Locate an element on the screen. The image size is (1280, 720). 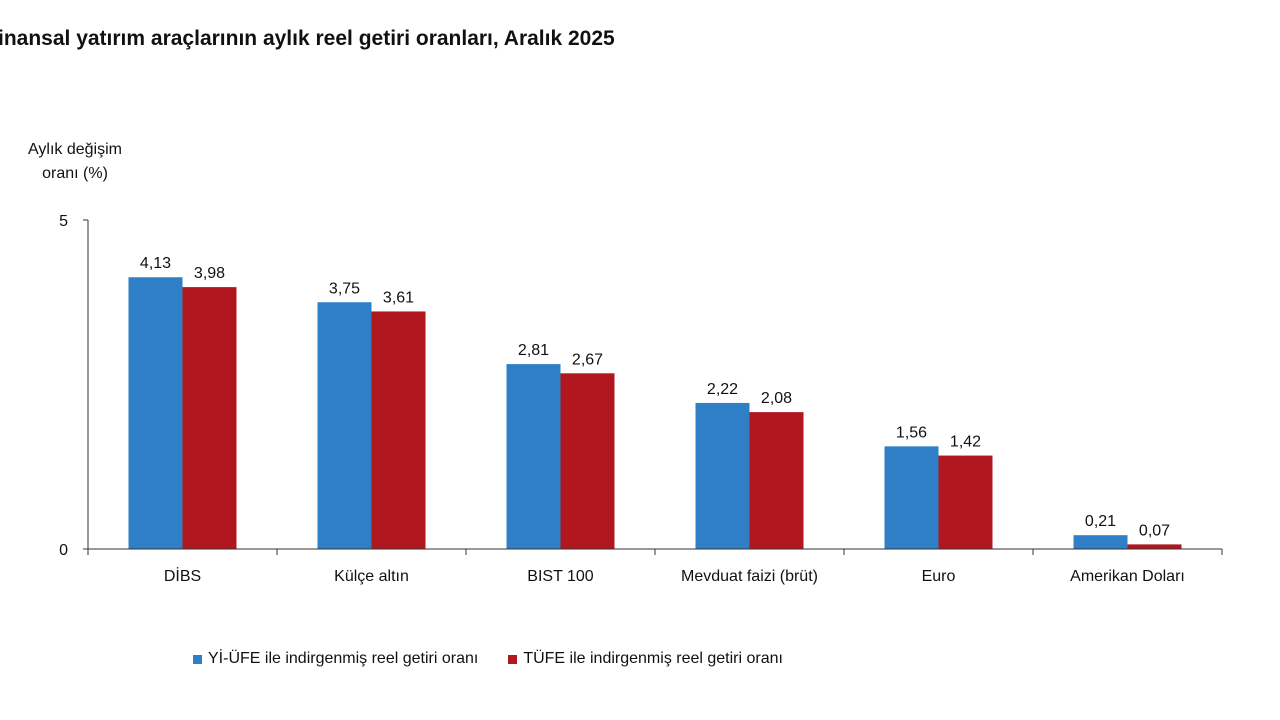
legend-item-tufe: TÜFE ile indirgenmiş reel getiri oranı is located at coordinates (645, 659).